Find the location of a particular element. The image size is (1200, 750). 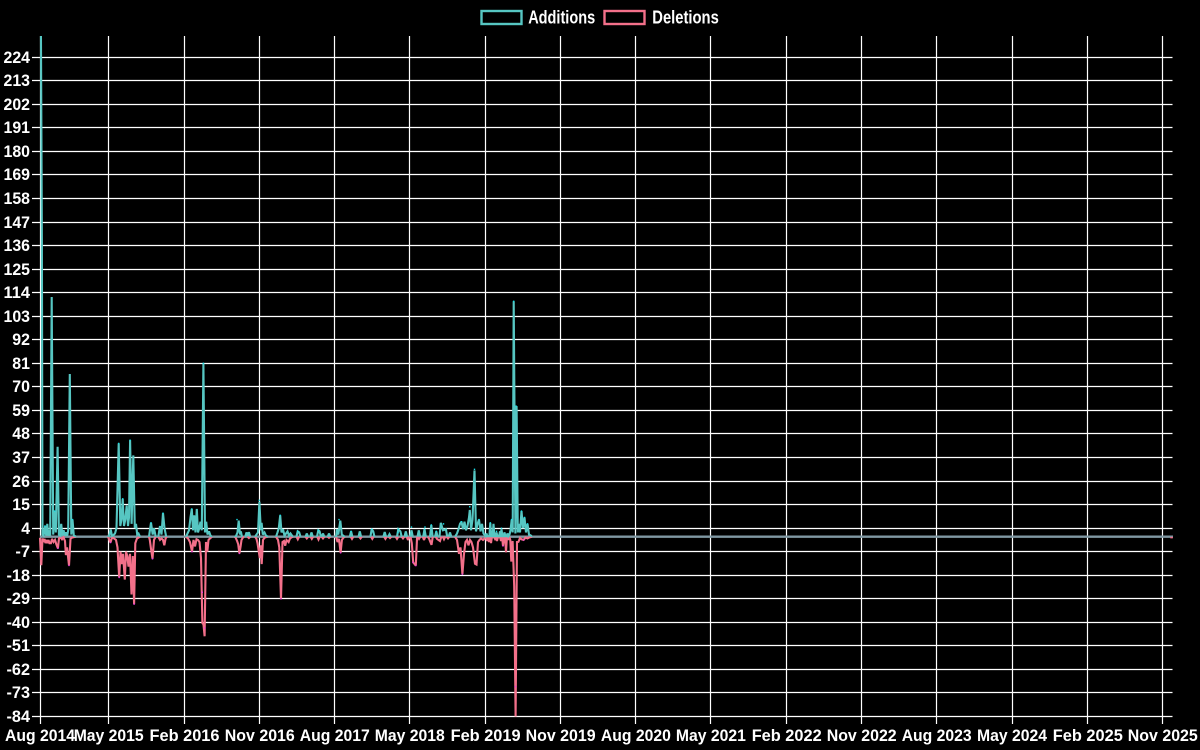

svg-text: May 2024 is located at coordinates (1012, 735).